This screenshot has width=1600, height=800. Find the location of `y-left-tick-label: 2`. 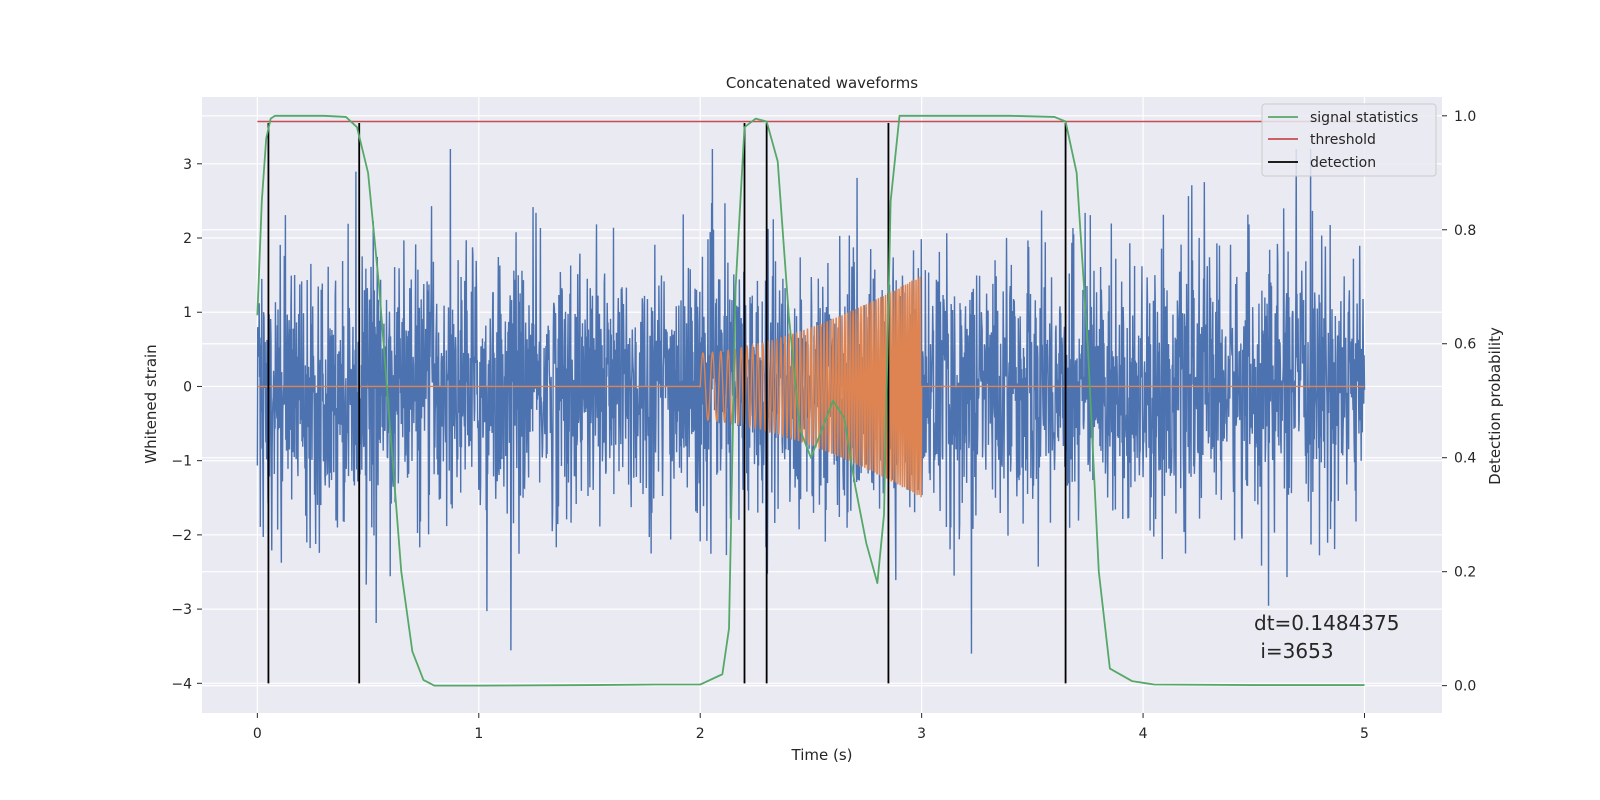

y-left-tick-label: 2 is located at coordinates (187, 239).